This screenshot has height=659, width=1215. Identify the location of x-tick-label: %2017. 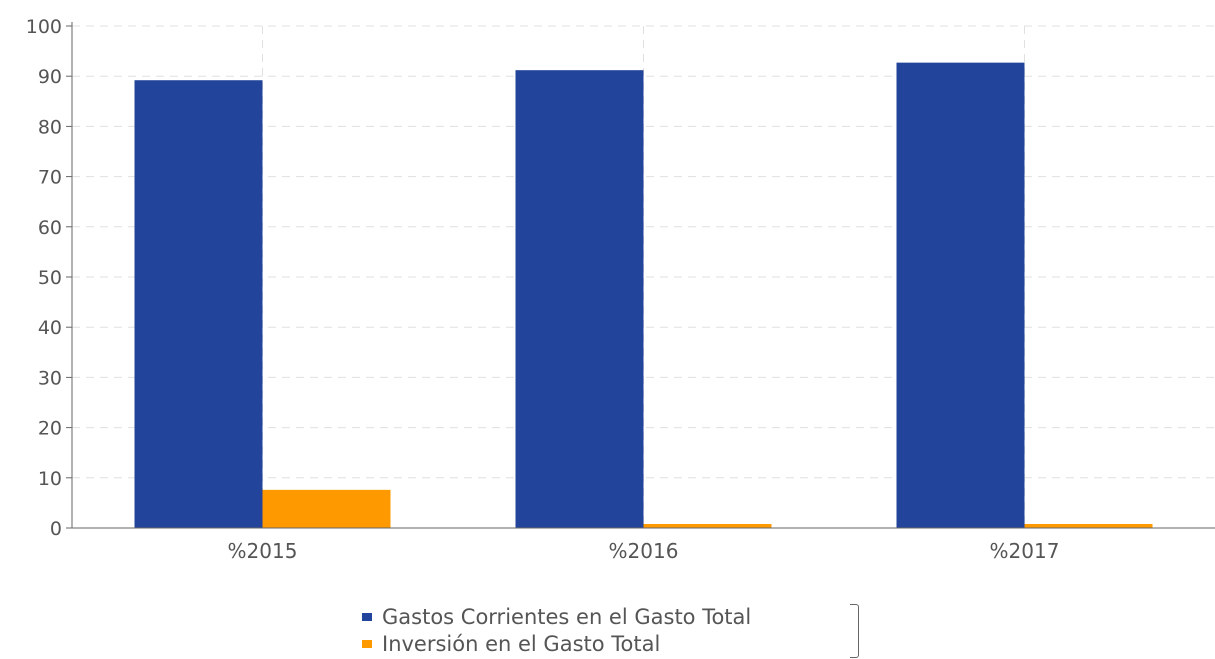
(1025, 551).